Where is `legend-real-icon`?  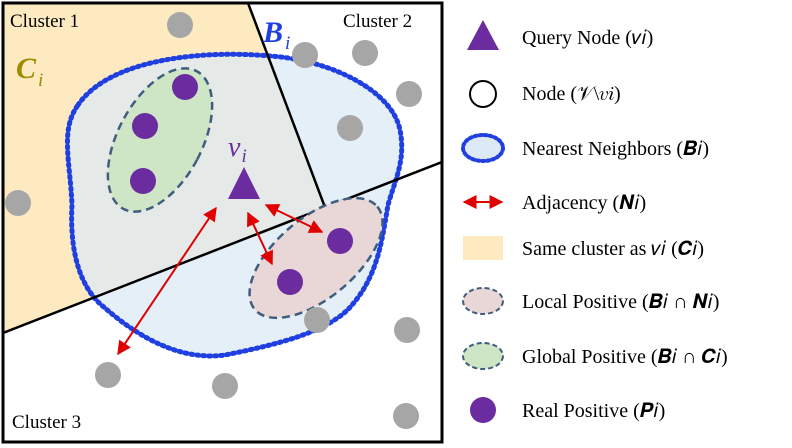
legend-real-icon is located at coordinates (483, 410).